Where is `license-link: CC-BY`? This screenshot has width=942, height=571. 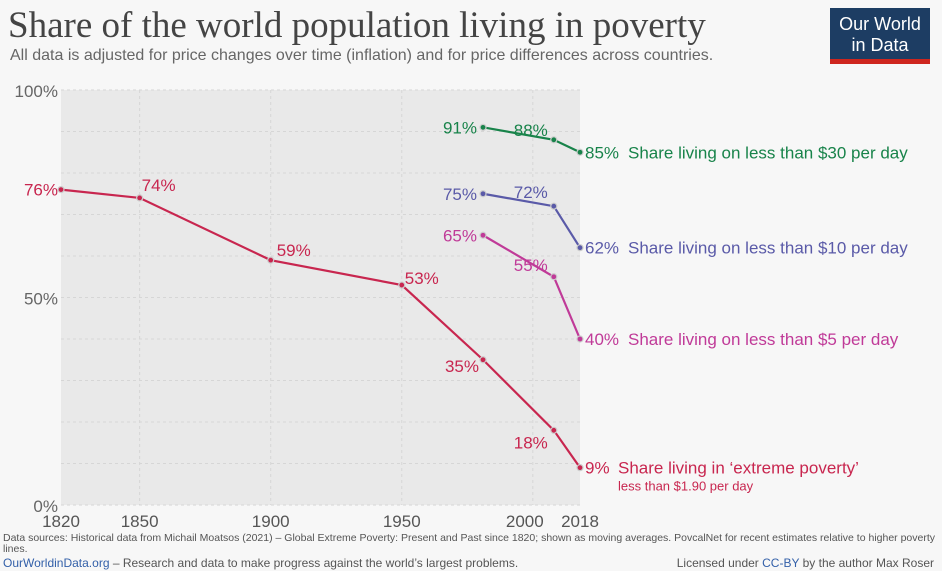
license-link: CC-BY is located at coordinates (781, 563).